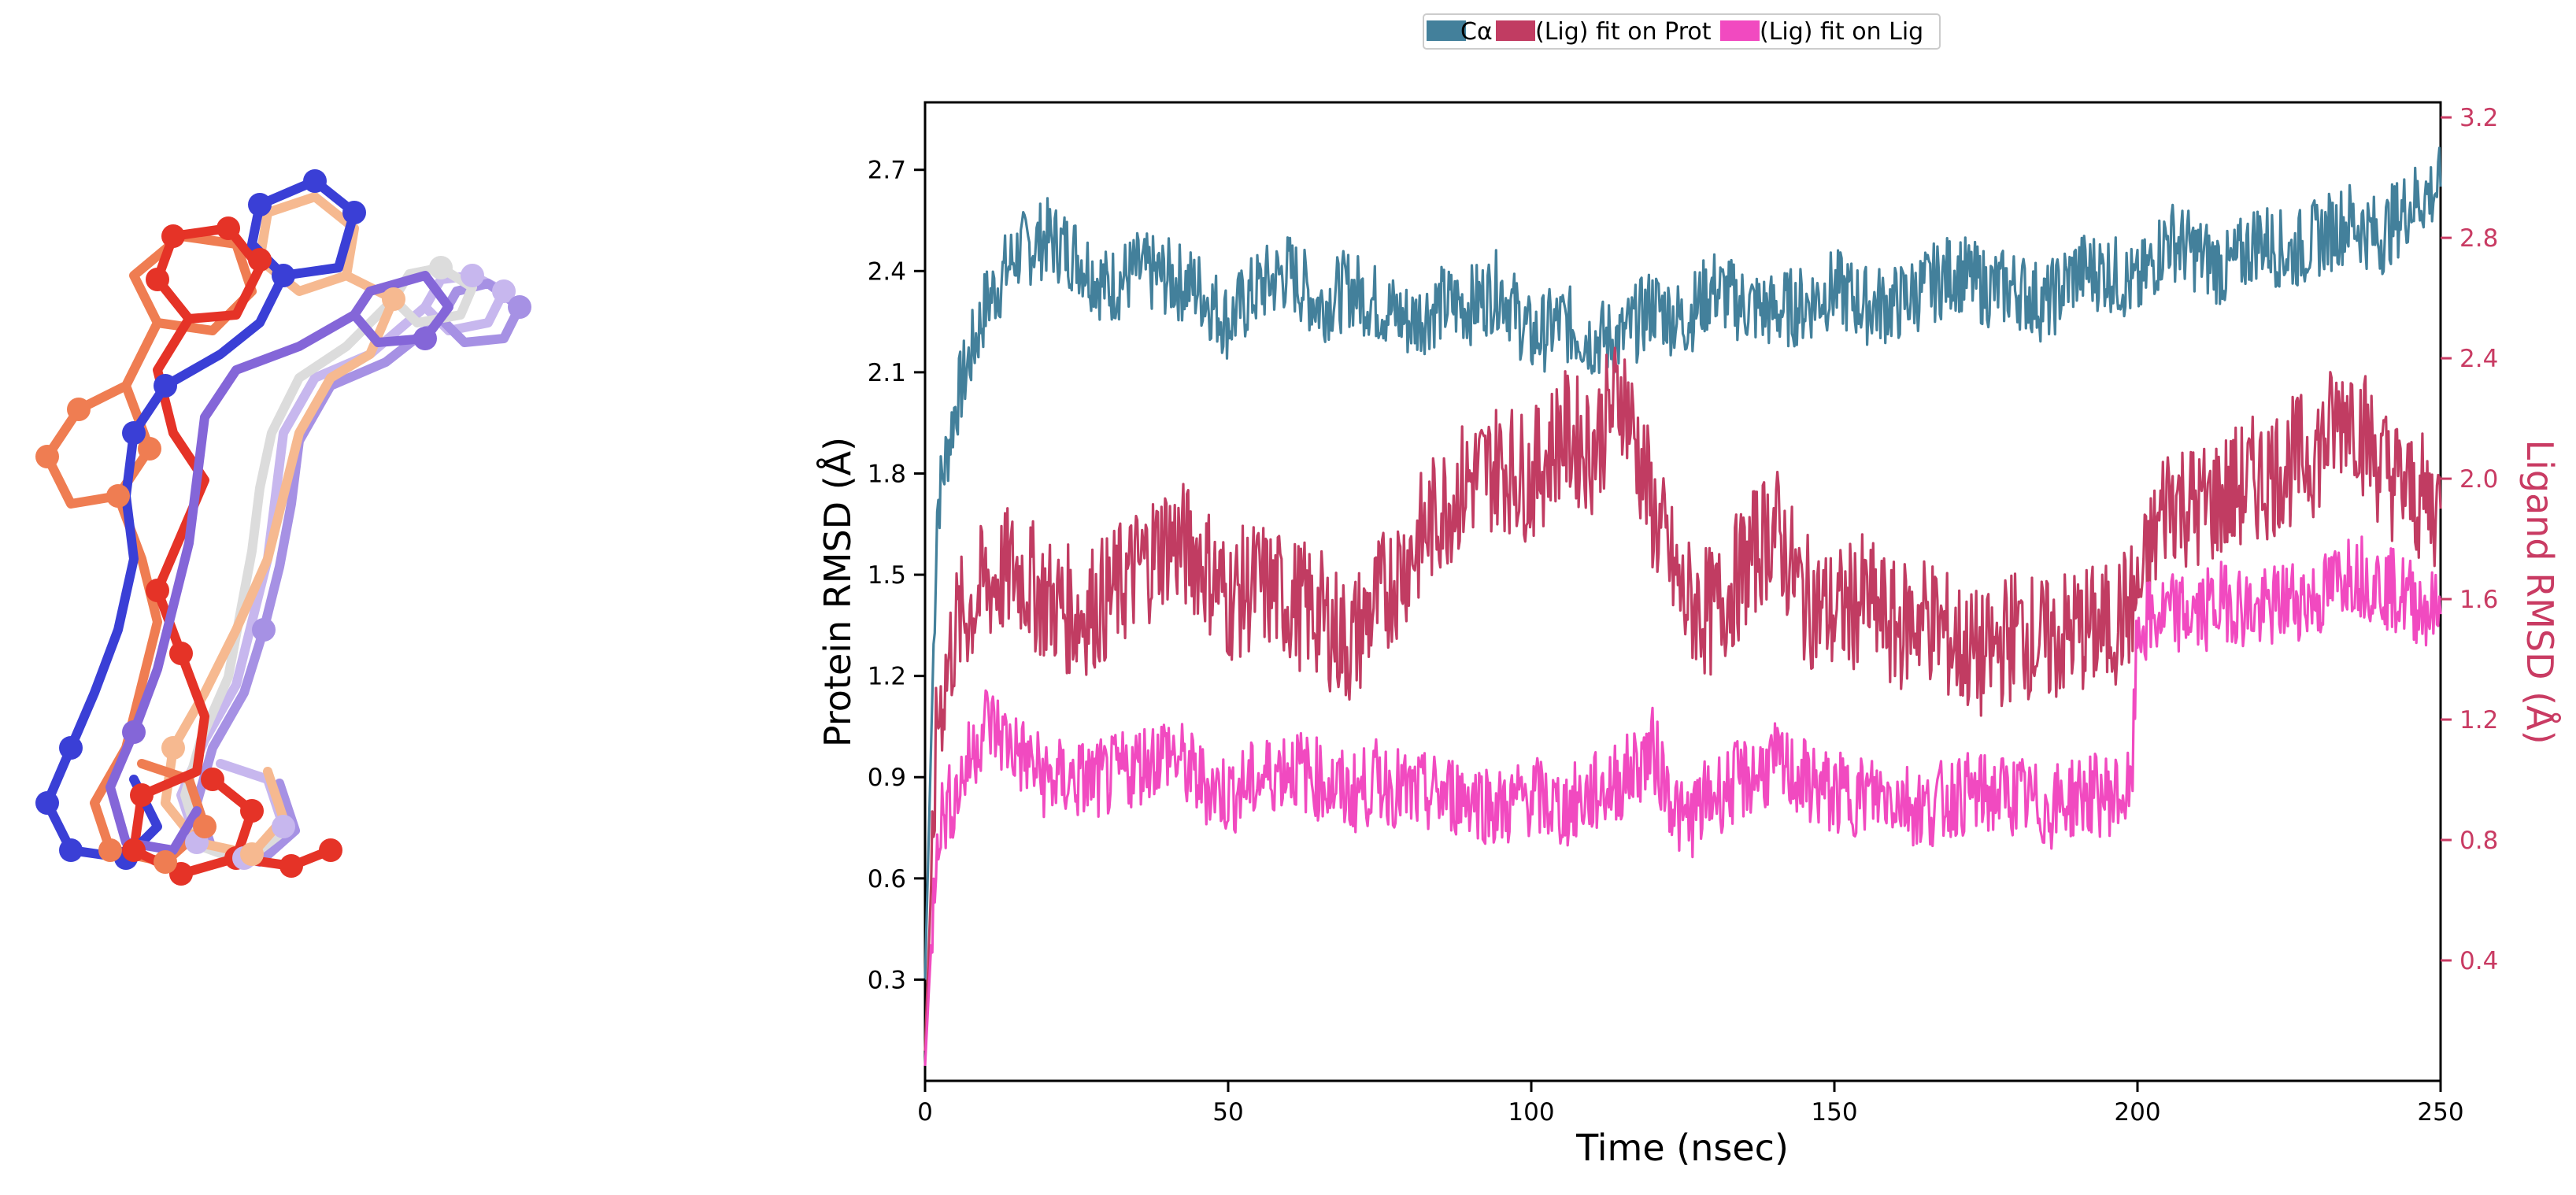  I want to click on x-tick-label: 50, so click(1227, 1112).